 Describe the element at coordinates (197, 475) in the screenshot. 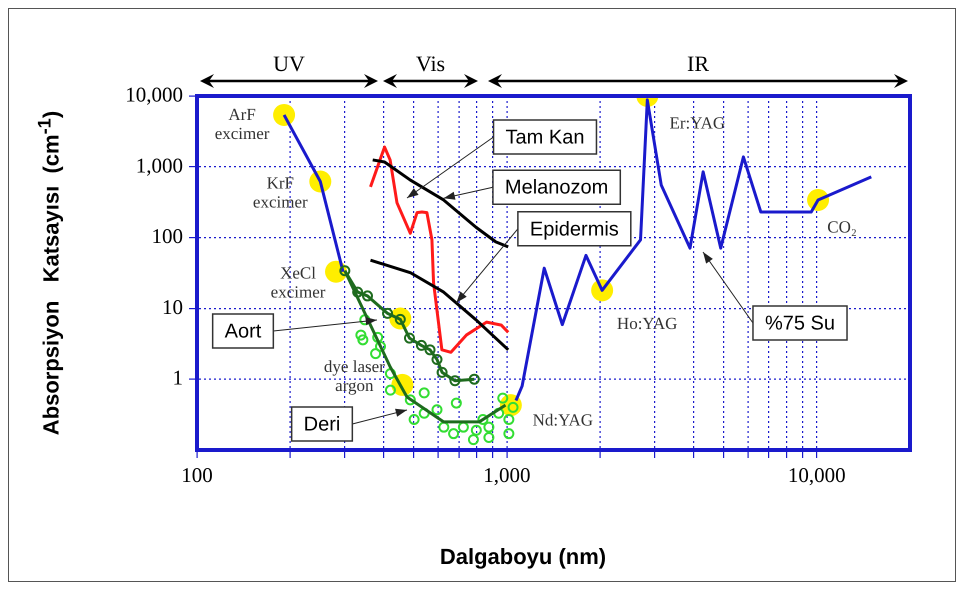

I see `x-tick-label: 100` at that location.